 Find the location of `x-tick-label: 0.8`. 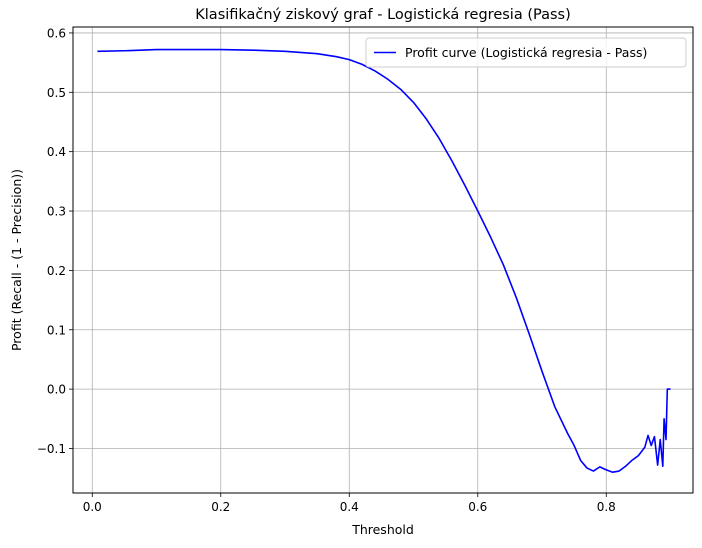

x-tick-label: 0.8 is located at coordinates (606, 507).